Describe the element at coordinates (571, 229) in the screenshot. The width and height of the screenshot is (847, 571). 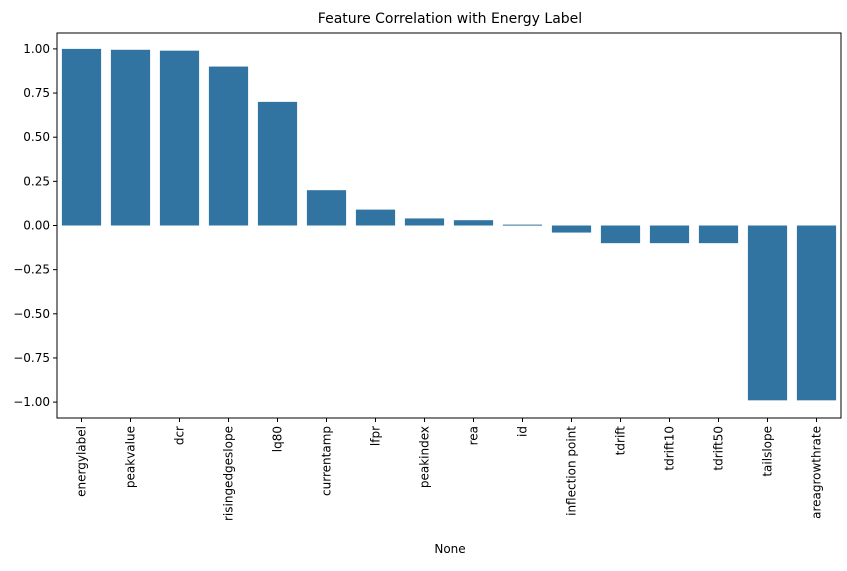
I see `bar-inflection-point` at that location.